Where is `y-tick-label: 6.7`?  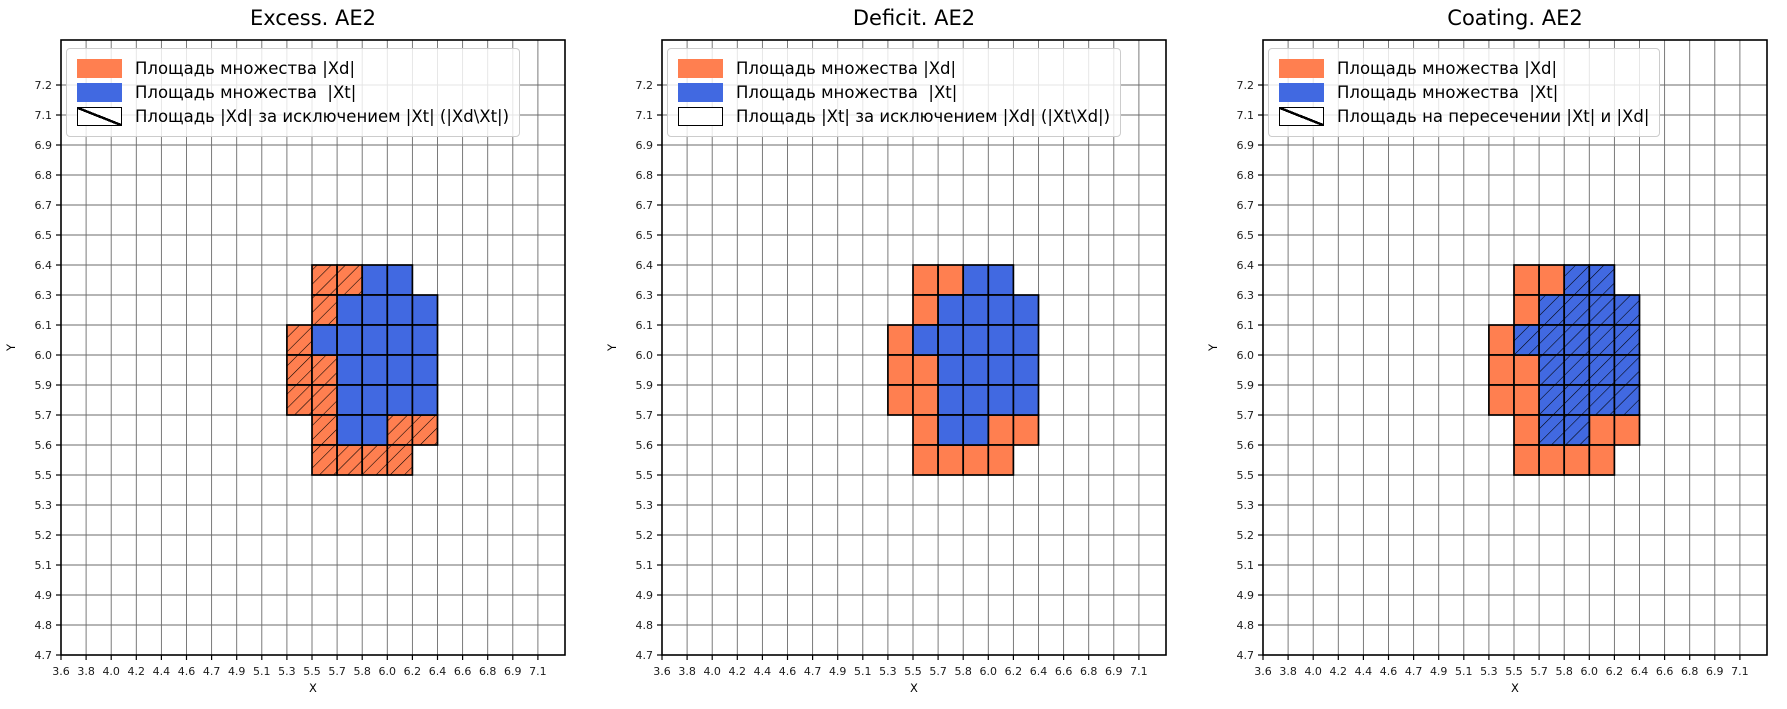
y-tick-label: 6.7 is located at coordinates (44, 205).